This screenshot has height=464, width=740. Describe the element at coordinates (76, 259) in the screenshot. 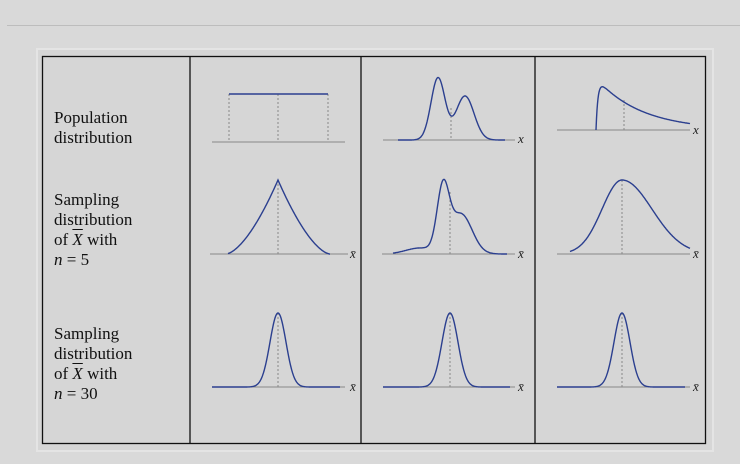

I see `label-n-value: = 5` at that location.